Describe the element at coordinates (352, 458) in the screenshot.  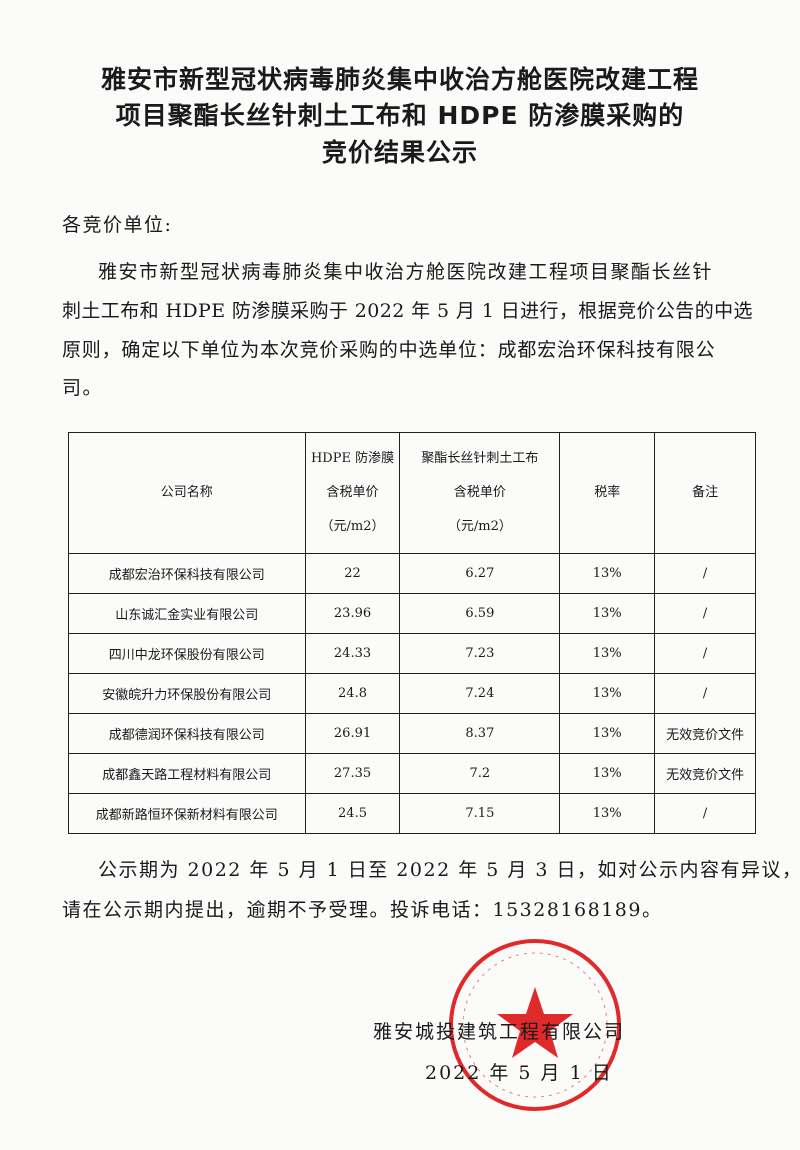
I see `header-hdpe-line: HDPE 防渗膜` at that location.